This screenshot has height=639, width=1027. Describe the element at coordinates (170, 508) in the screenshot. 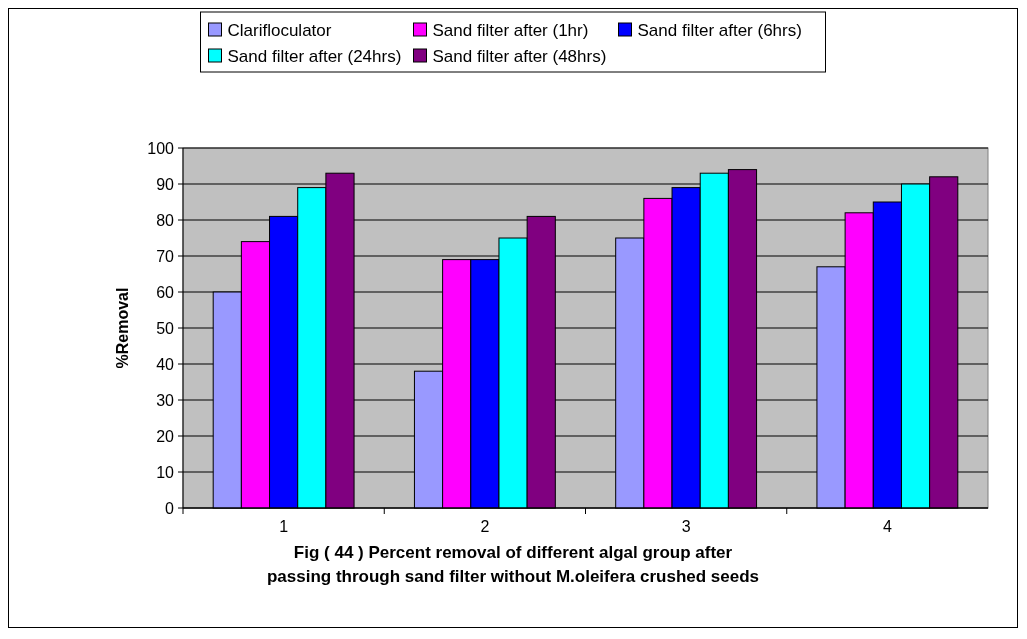

I see `y-tick-label: 0` at that location.